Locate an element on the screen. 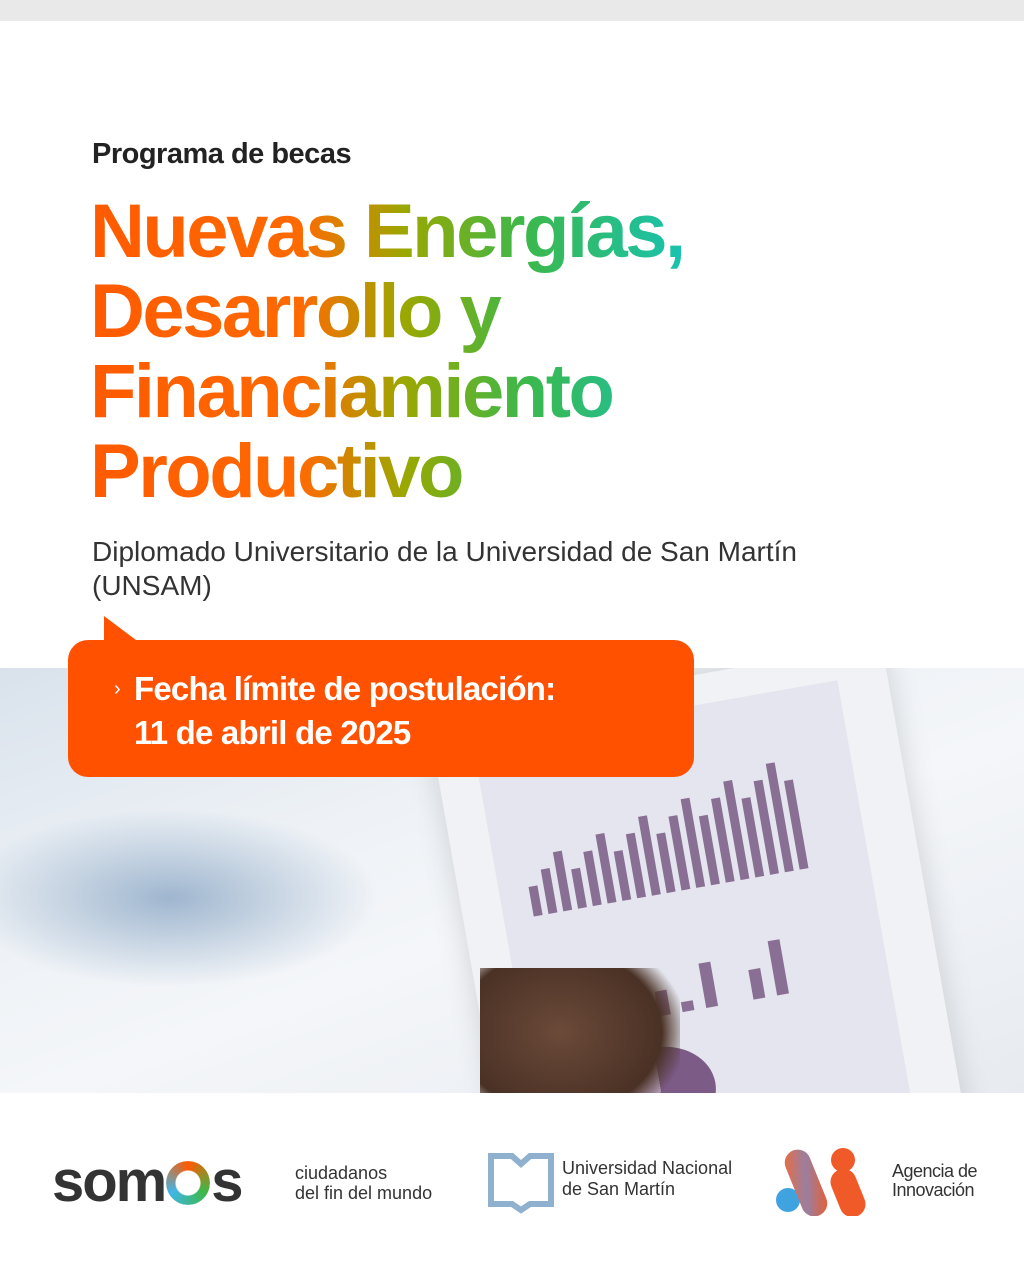 The width and height of the screenshot is (1024, 1280). agencia-line: Agencia de is located at coordinates (935, 1171).